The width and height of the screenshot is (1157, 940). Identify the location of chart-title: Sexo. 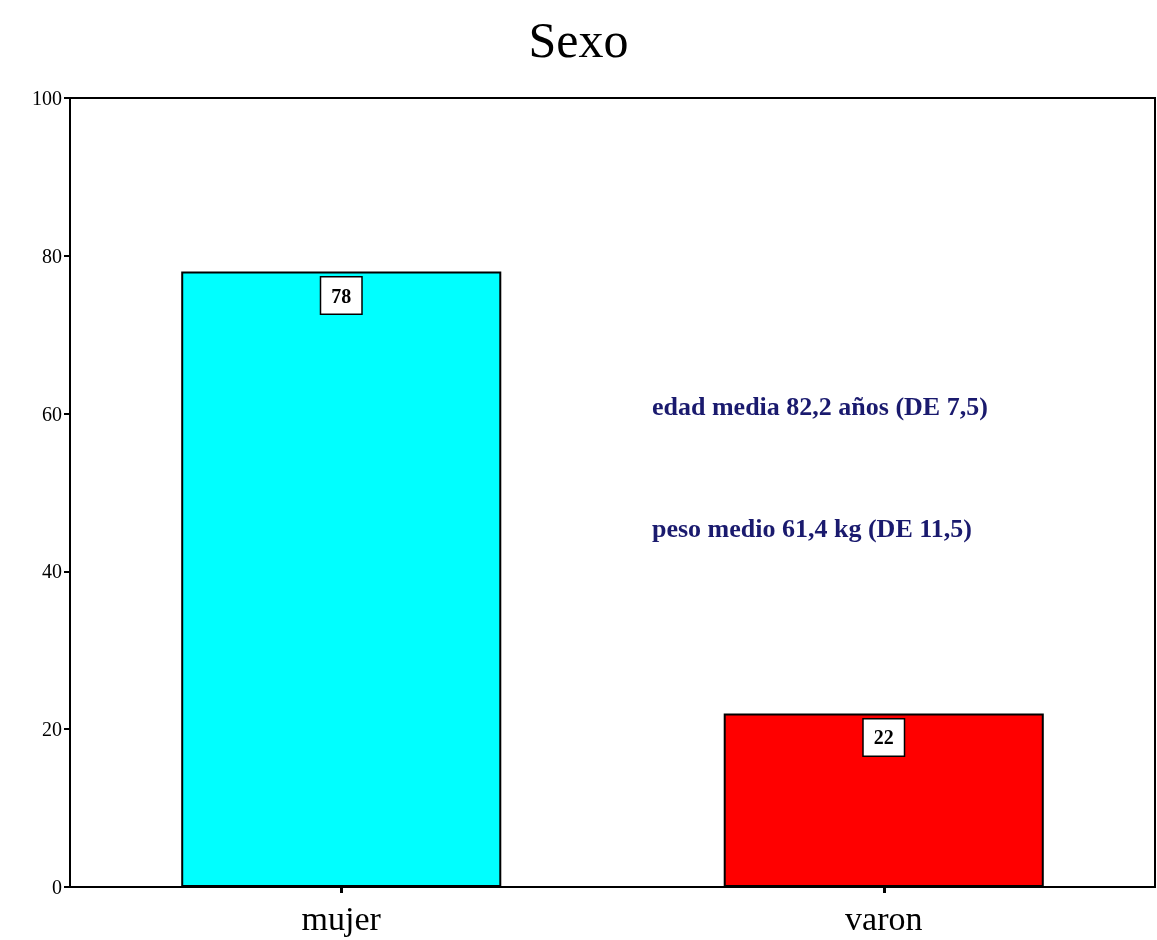
(578, 40).